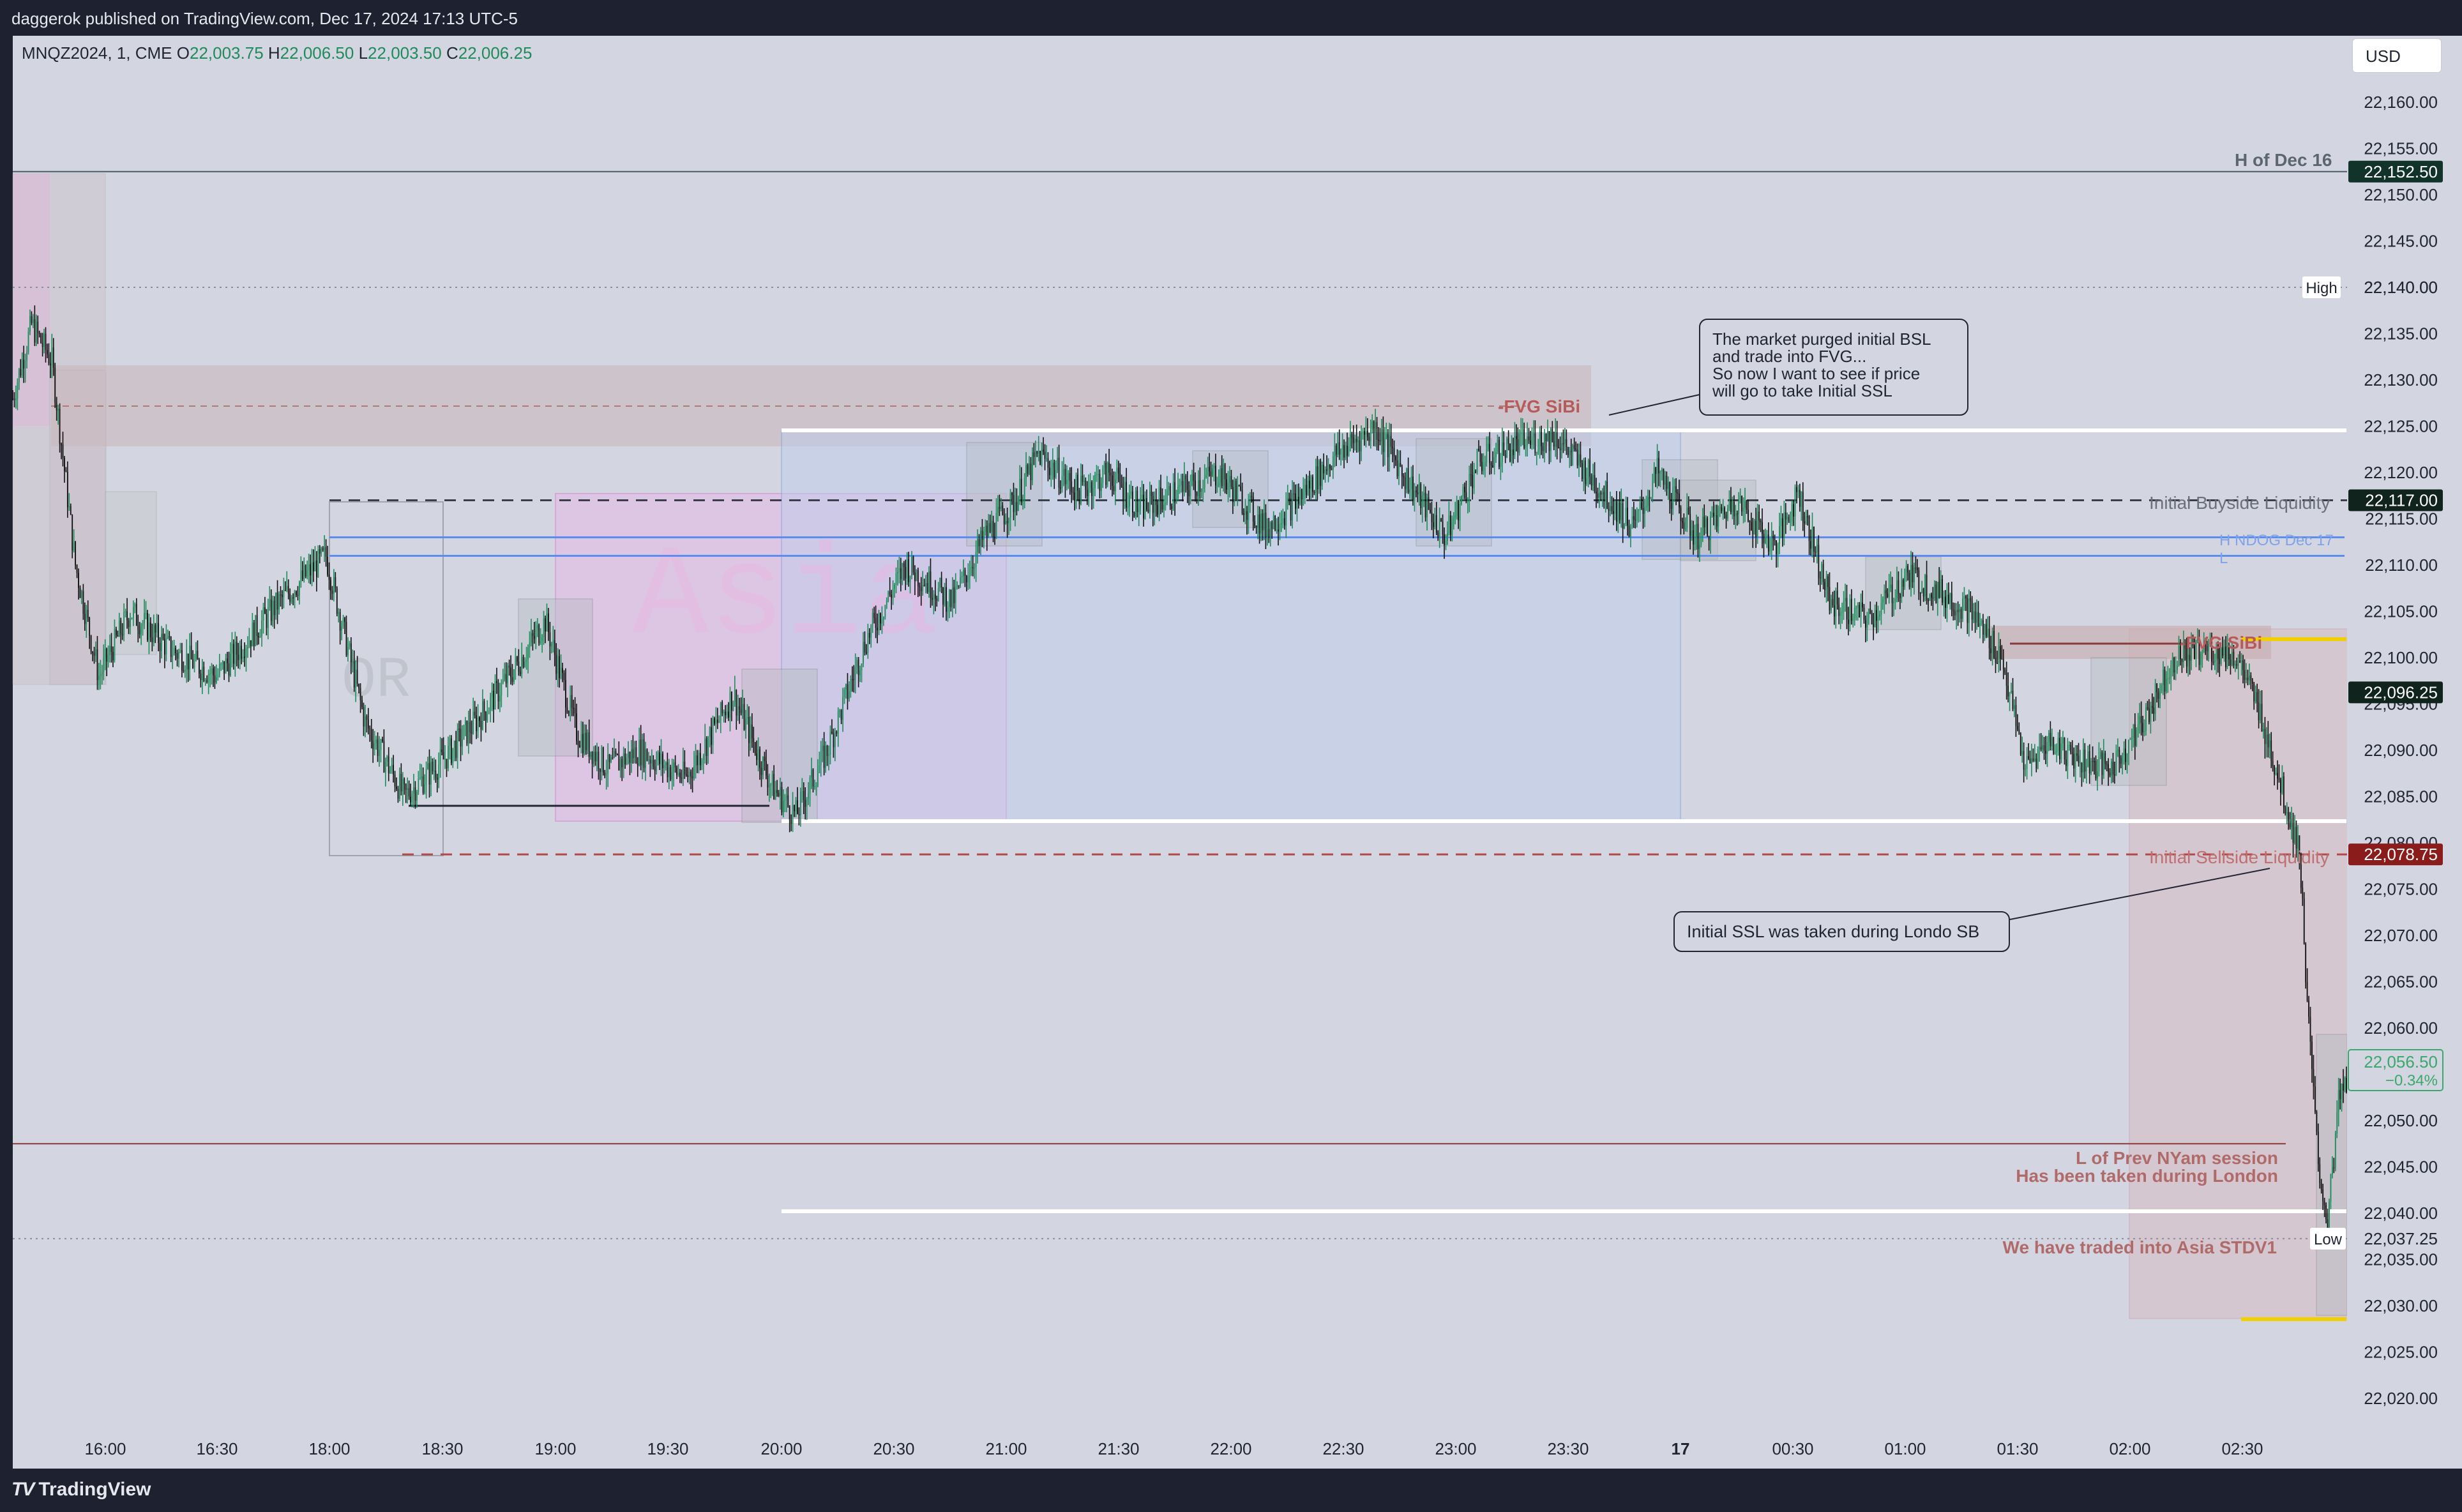 Image resolution: width=2462 pixels, height=1512 pixels. I want to click on low-value: 22,003.50, so click(405, 53).